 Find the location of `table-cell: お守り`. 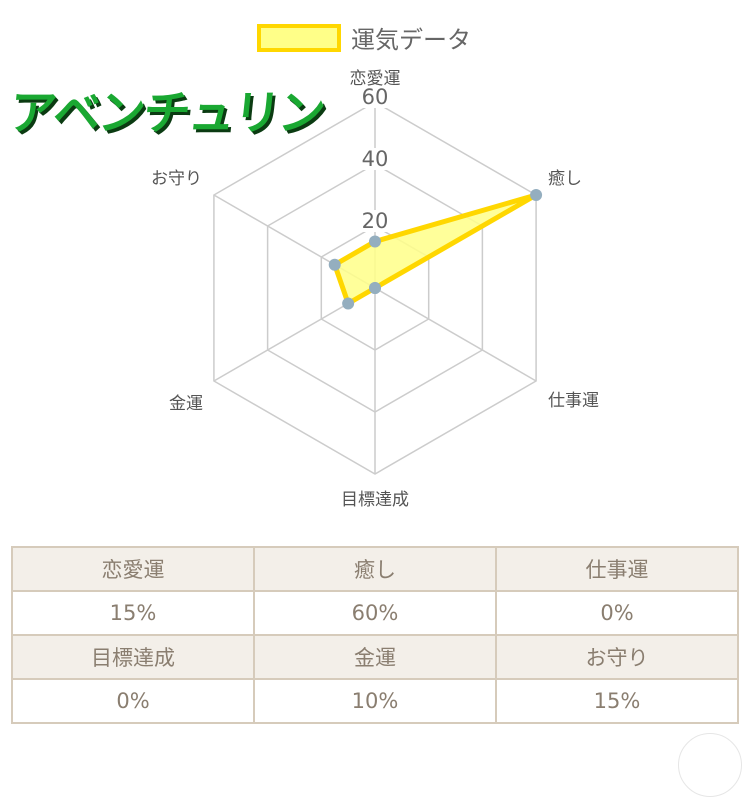

table-cell: お守り is located at coordinates (617, 657).